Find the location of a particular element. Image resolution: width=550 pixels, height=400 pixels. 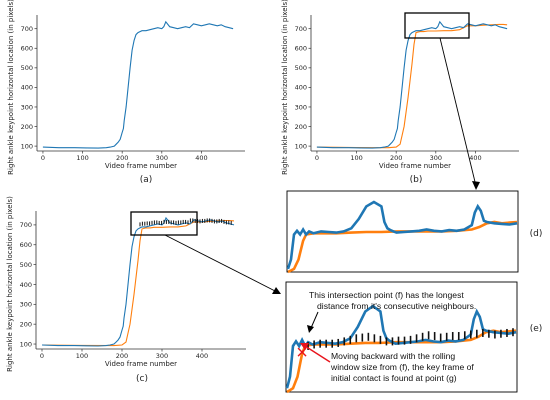

panel-label-b: (b) is located at coordinates (416, 180).